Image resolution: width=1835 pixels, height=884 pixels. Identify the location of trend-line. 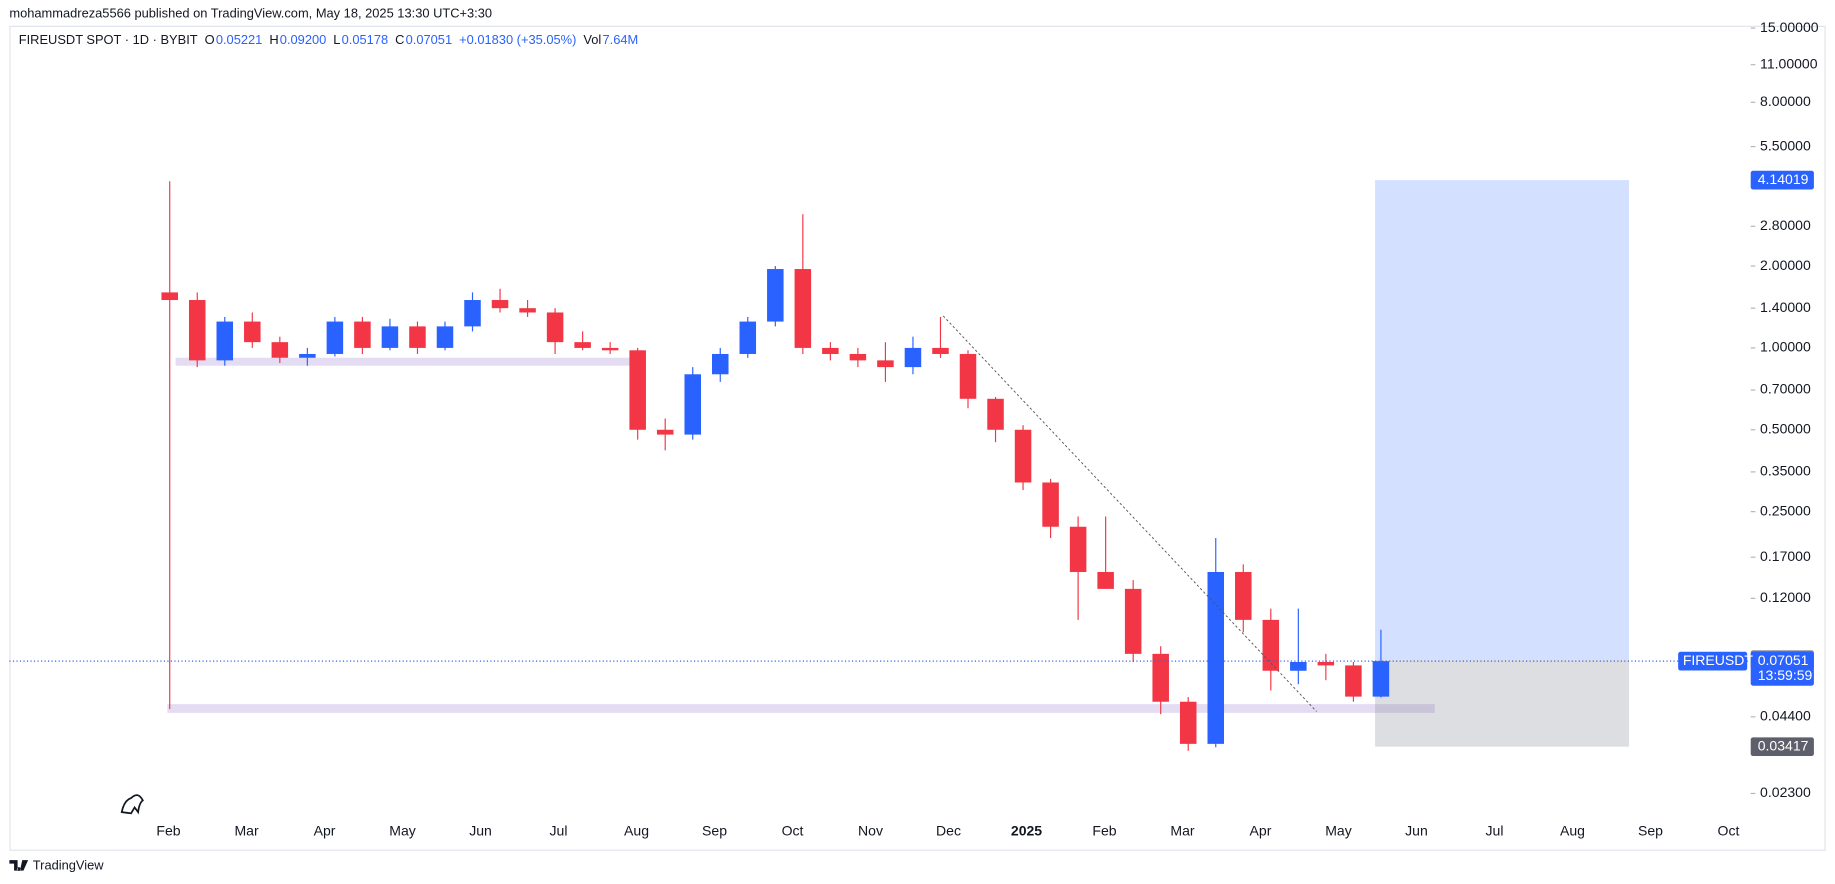
(1129, 513).